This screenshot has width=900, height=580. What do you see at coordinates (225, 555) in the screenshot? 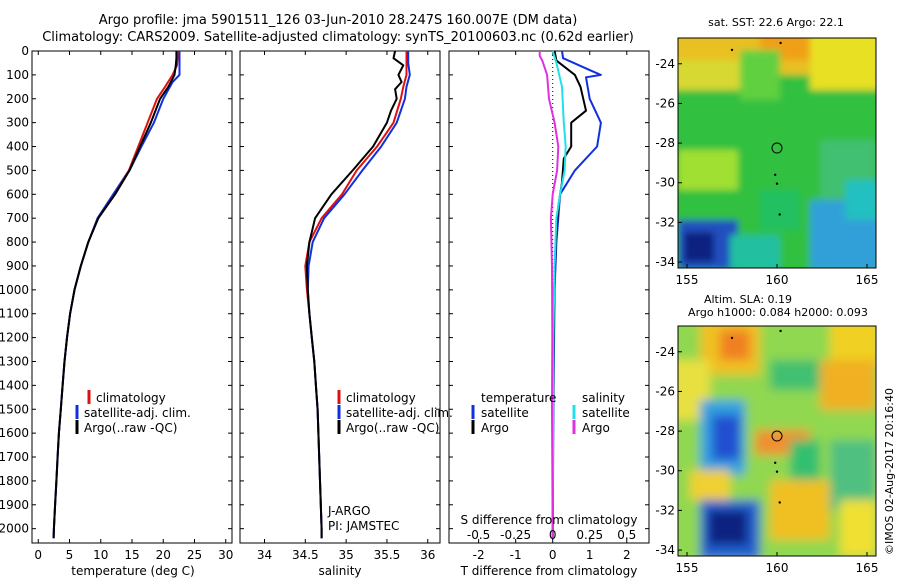
I see `x-tick-label: 30` at bounding box center [225, 555].